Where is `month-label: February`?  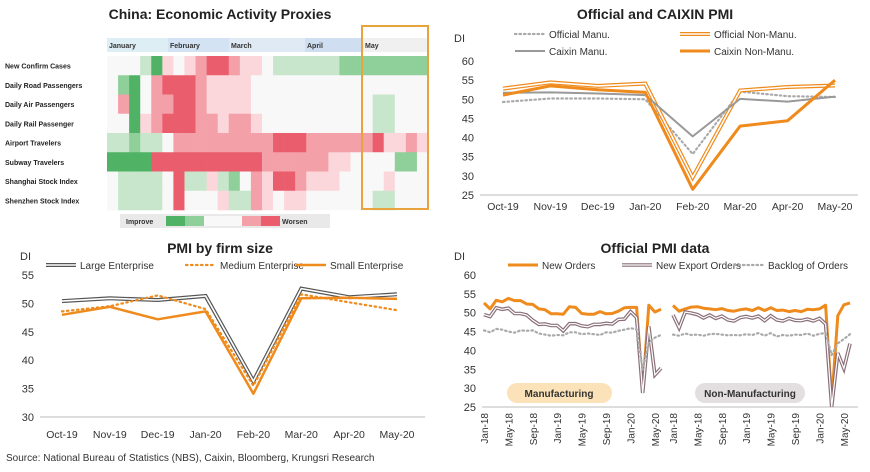 month-label: February is located at coordinates (185, 46).